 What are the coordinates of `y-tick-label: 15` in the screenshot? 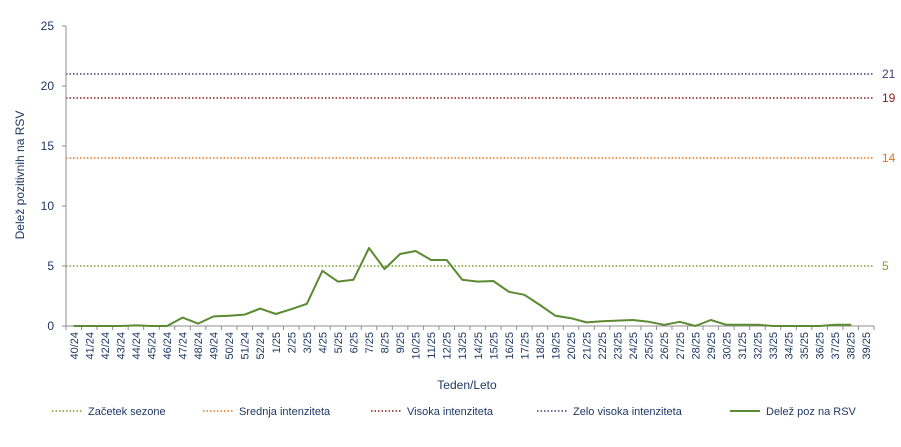 It's located at (48, 146).